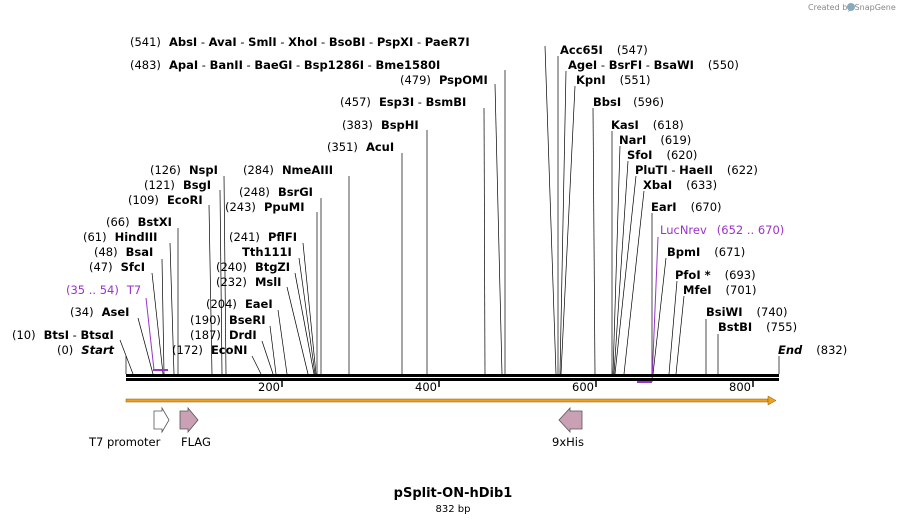 The height and width of the screenshot is (524, 906). What do you see at coordinates (680, 185) in the screenshot?
I see `site-label: XbaI (633)` at bounding box center [680, 185].